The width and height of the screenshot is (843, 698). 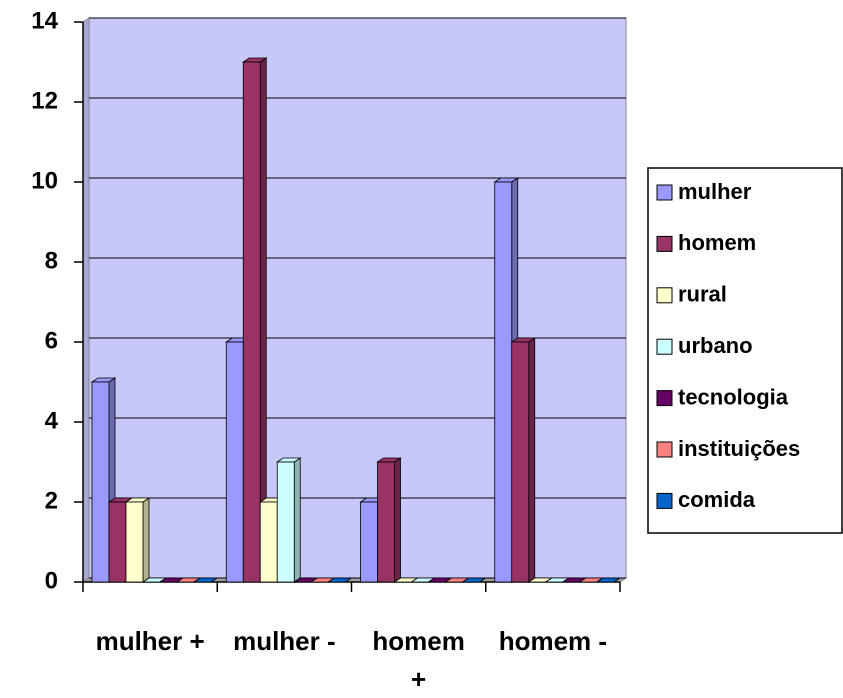 I want to click on y-tick-label: 2, so click(x=51, y=500).